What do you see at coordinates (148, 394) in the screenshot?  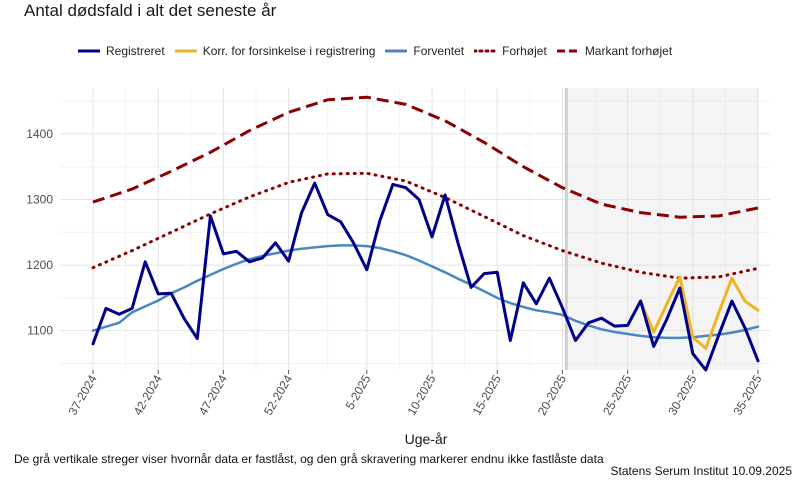 I see `x-tick-label: 42-2024` at bounding box center [148, 394].